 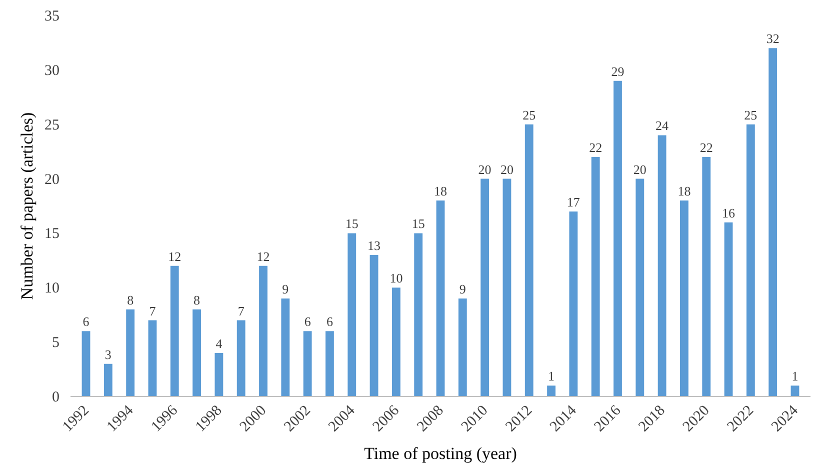 What do you see at coordinates (52, 16) in the screenshot?
I see `y-tick-label: 35` at bounding box center [52, 16].